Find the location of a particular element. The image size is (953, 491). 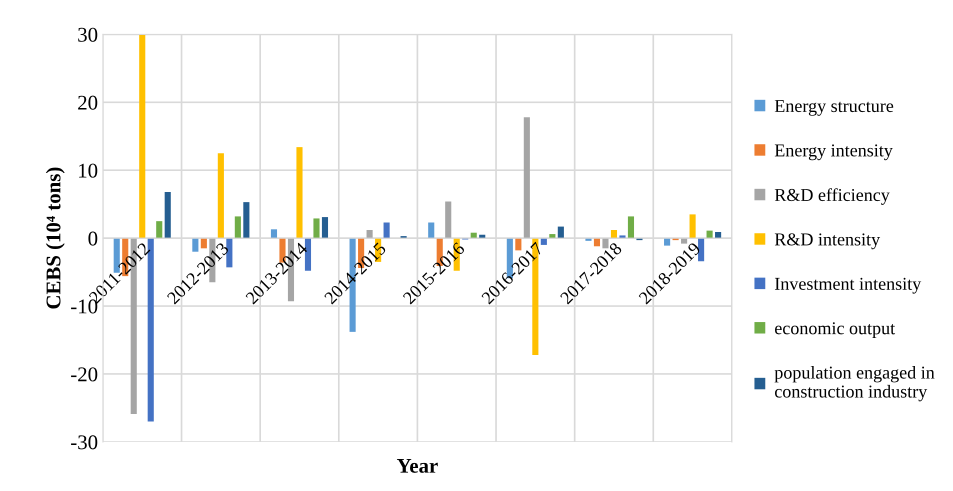

legend-label: Energy intensity is located at coordinates (833, 152).